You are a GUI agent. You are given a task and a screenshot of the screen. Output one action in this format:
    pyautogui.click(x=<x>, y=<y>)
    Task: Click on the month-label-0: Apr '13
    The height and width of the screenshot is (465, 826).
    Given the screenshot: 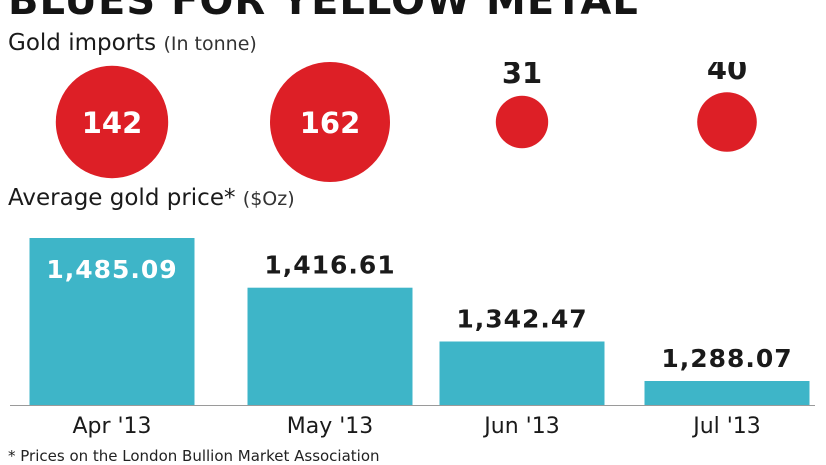 What is the action you would take?
    pyautogui.click(x=111, y=426)
    